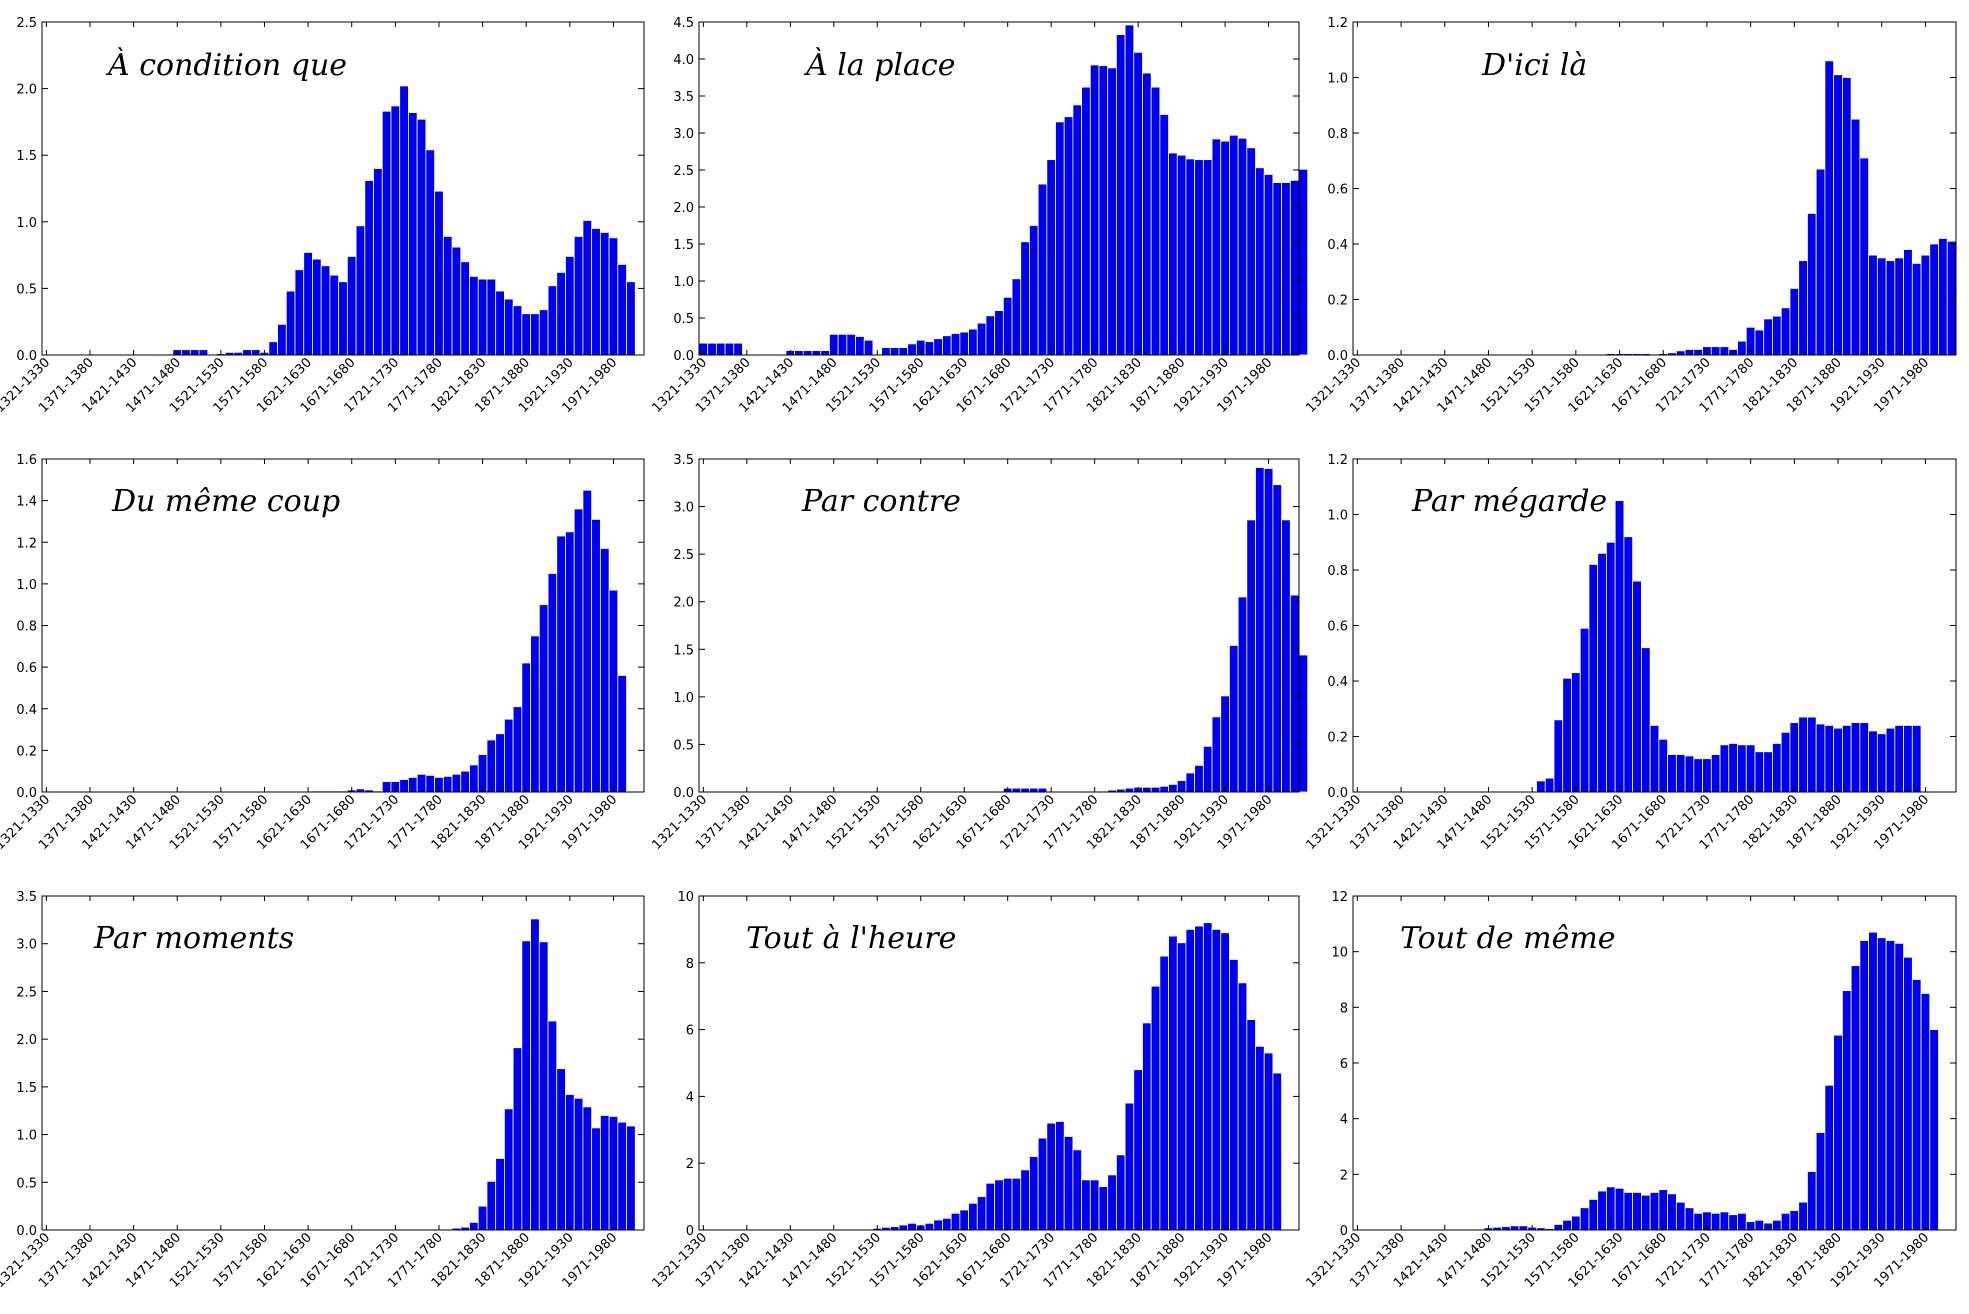 This screenshot has width=1969, height=1314. Describe the element at coordinates (1337, 460) in the screenshot. I see `y-tick-label: 1.2` at that location.